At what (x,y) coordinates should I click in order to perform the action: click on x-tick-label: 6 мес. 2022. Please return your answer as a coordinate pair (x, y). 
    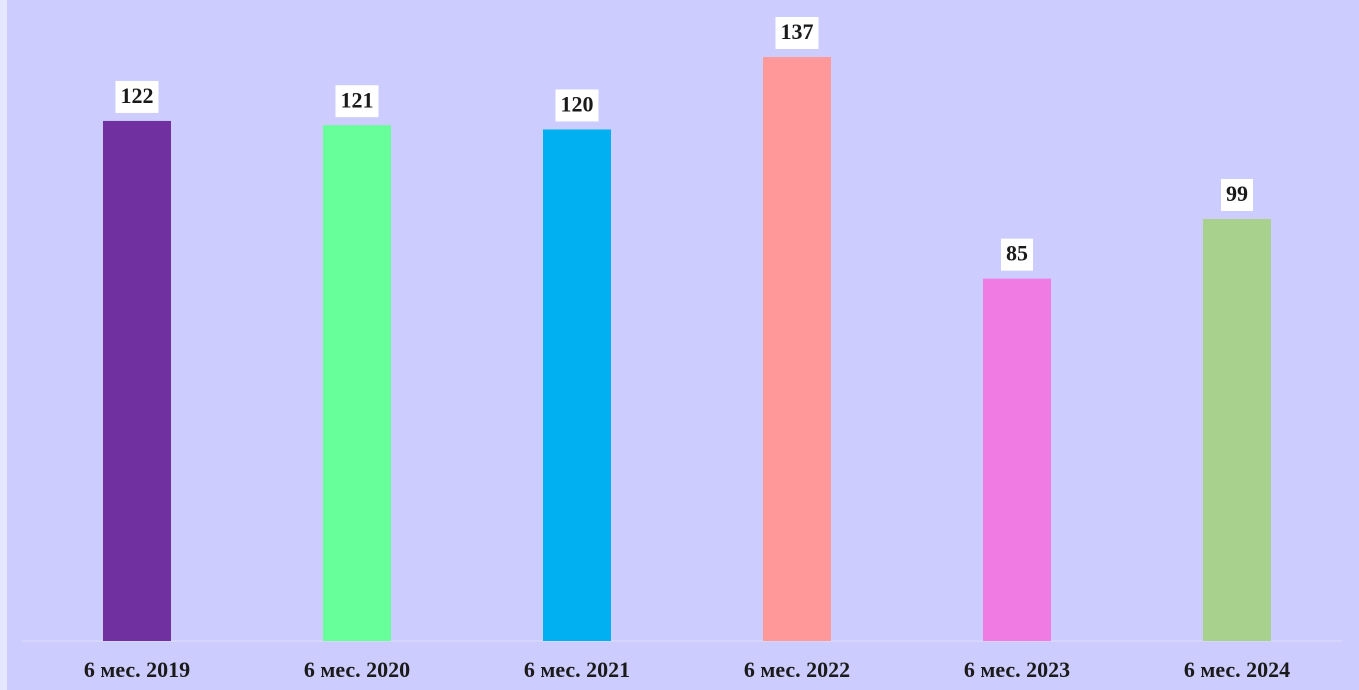
    Looking at the image, I should click on (797, 669).